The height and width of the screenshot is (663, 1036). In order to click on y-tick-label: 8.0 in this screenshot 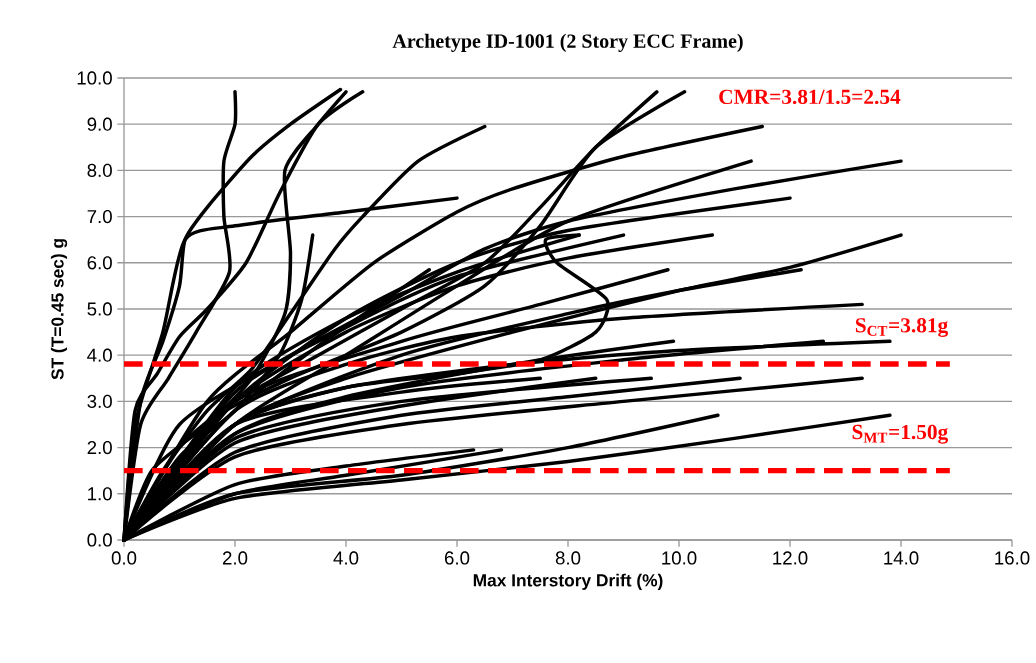, I will do `click(99, 170)`.